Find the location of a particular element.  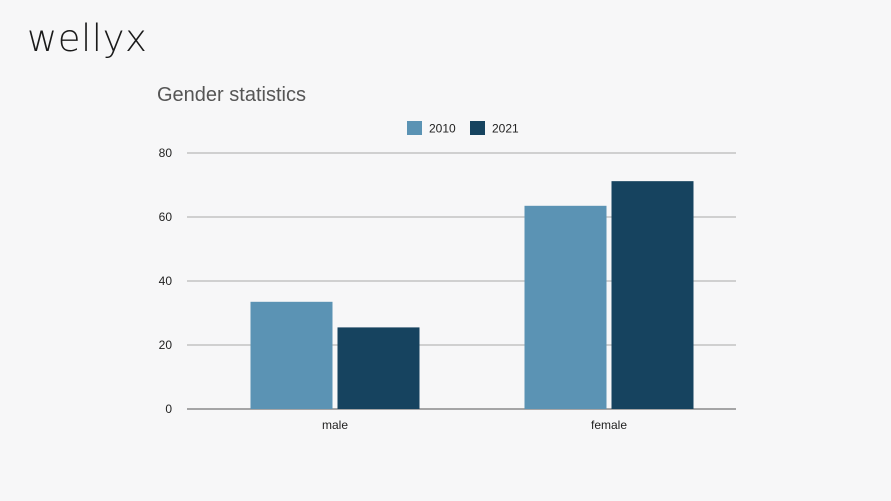

legend-label-2010: 2010 is located at coordinates (442, 129).